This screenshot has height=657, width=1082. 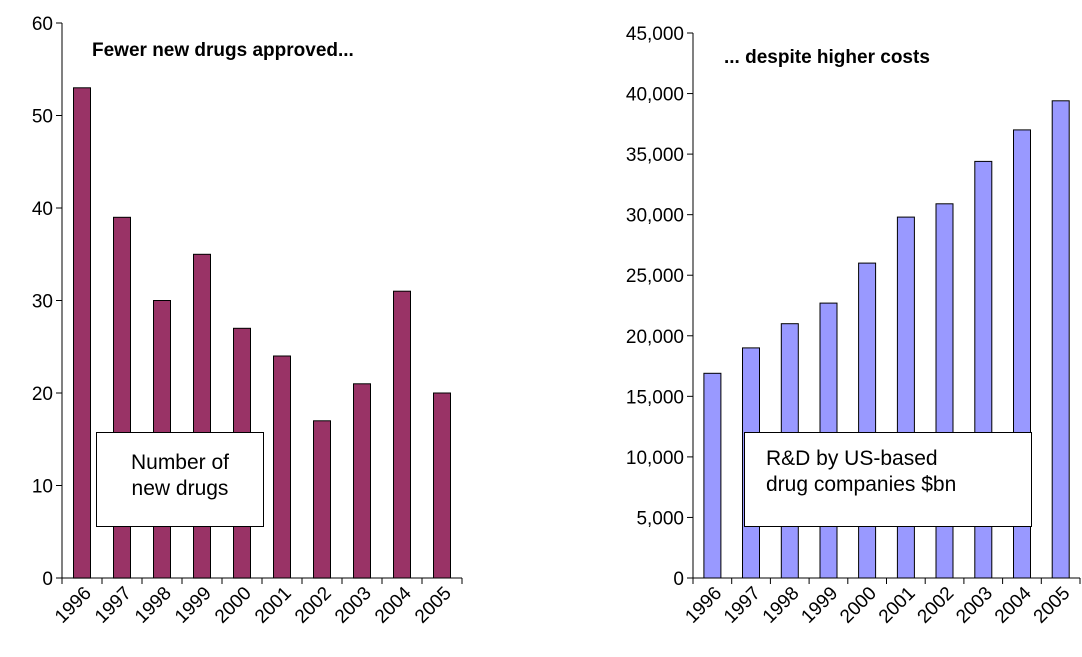 I want to click on legend-rd-spending: R&D by US-based drug companies $bn, so click(x=888, y=479).